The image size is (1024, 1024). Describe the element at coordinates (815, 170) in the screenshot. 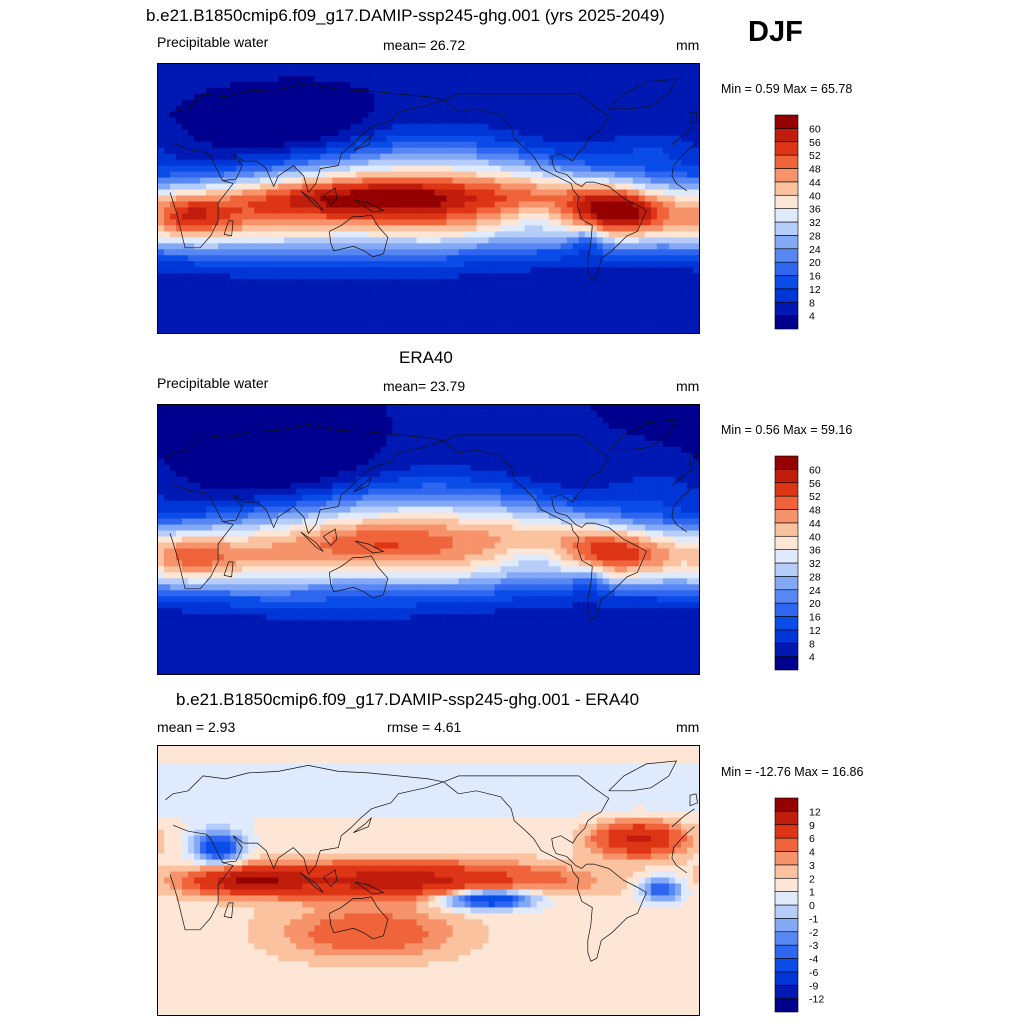

I see `colorbar-tick-label: 48` at that location.